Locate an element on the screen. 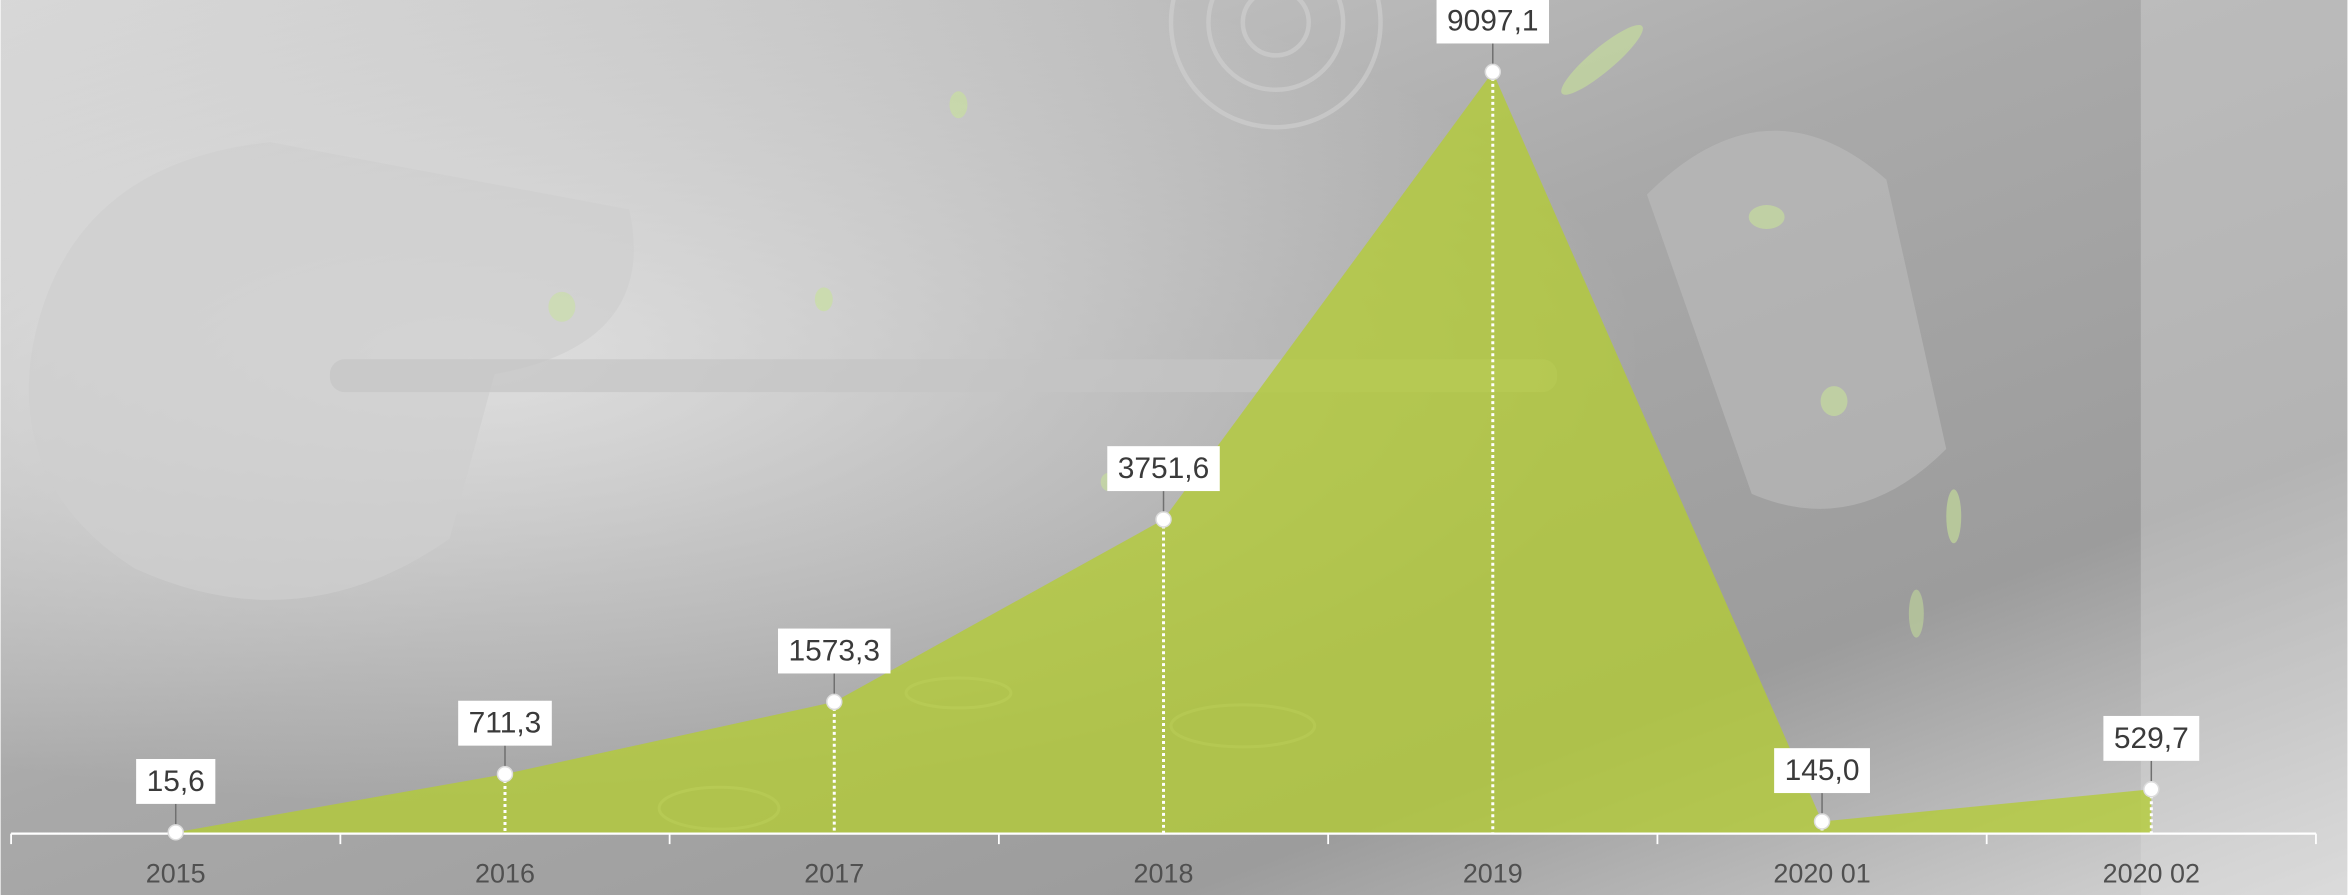  data-label-text: 15,6 is located at coordinates (176, 781).